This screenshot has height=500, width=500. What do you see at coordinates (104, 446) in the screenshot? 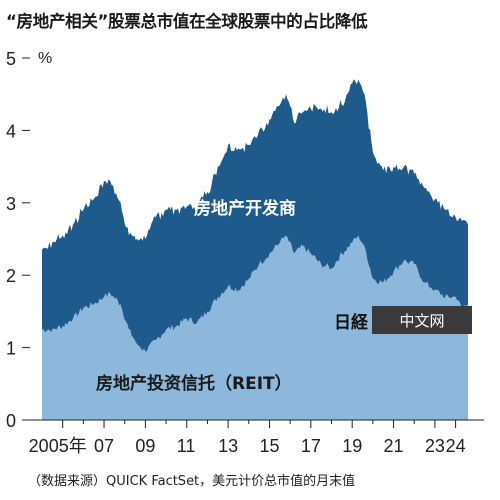
I see `x-tick-label: 07` at bounding box center [104, 446].